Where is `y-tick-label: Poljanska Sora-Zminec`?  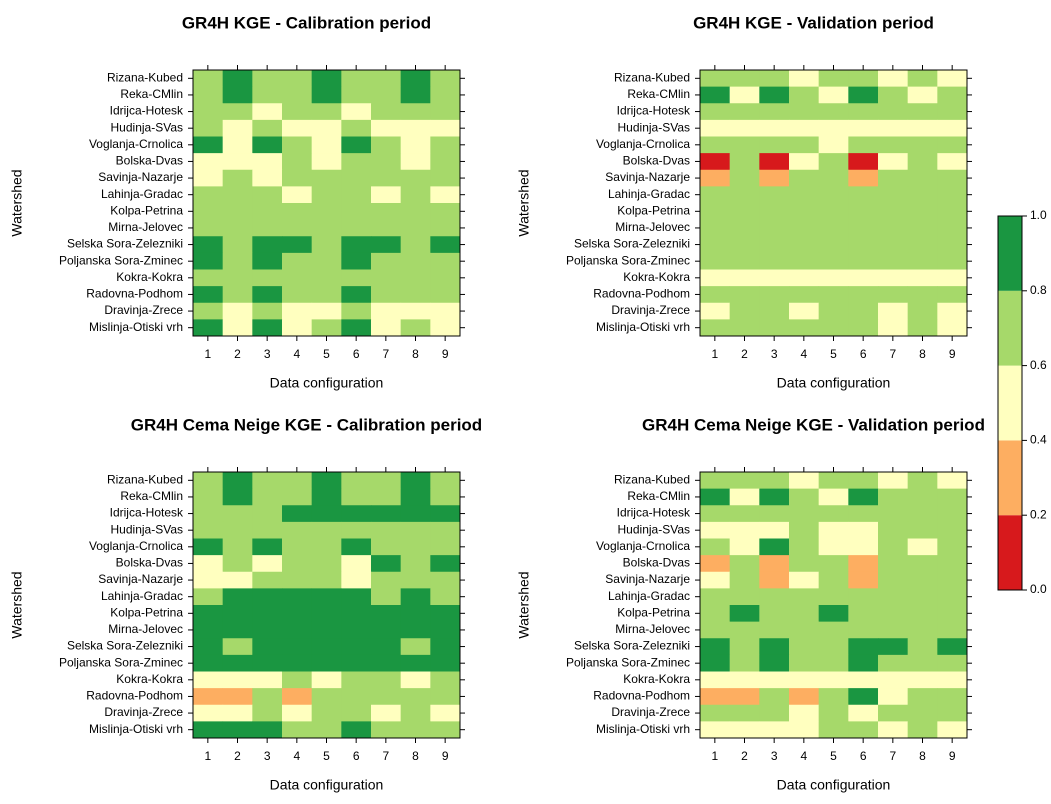 y-tick-label: Poljanska Sora-Zminec is located at coordinates (628, 662).